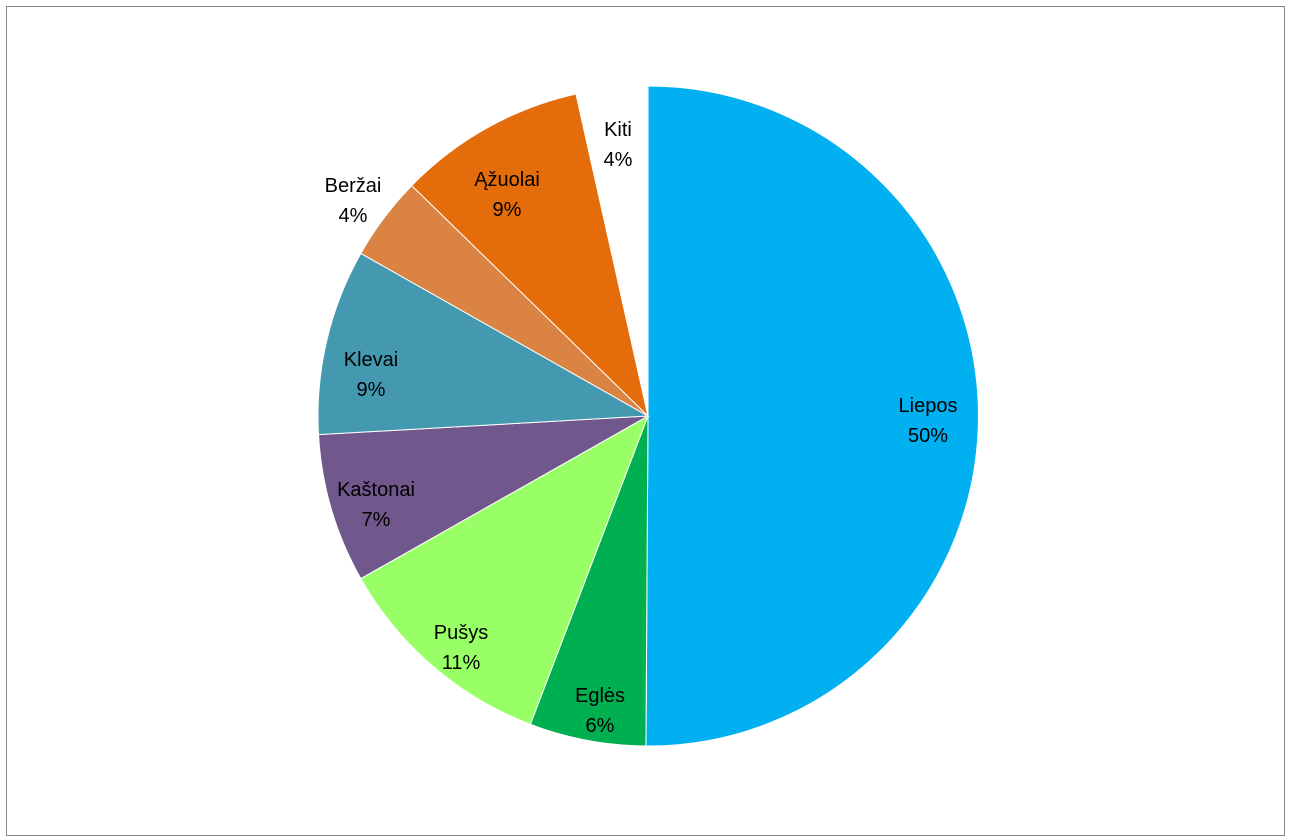 This screenshot has height=836, width=1293. I want to click on slice-percent-label-8: 4%, so click(618, 160).